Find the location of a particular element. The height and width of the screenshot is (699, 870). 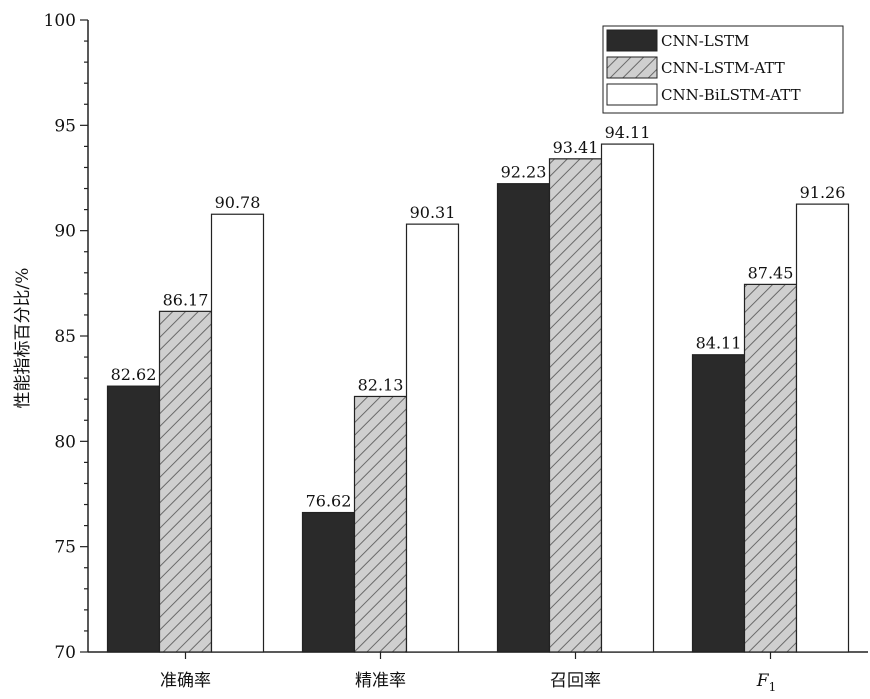

legend-entry: CNN-LSTM is located at coordinates (705, 41).